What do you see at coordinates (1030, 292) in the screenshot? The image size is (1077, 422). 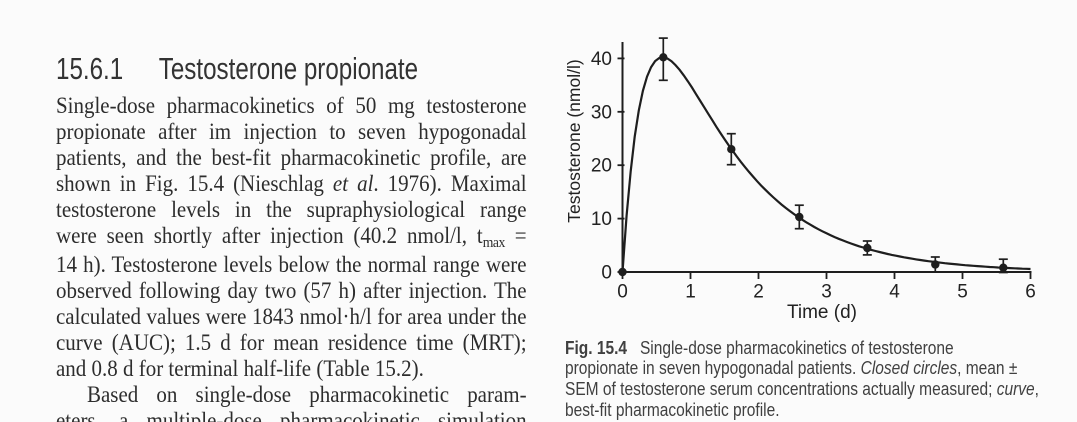 I see `svg-text: 6` at bounding box center [1030, 292].